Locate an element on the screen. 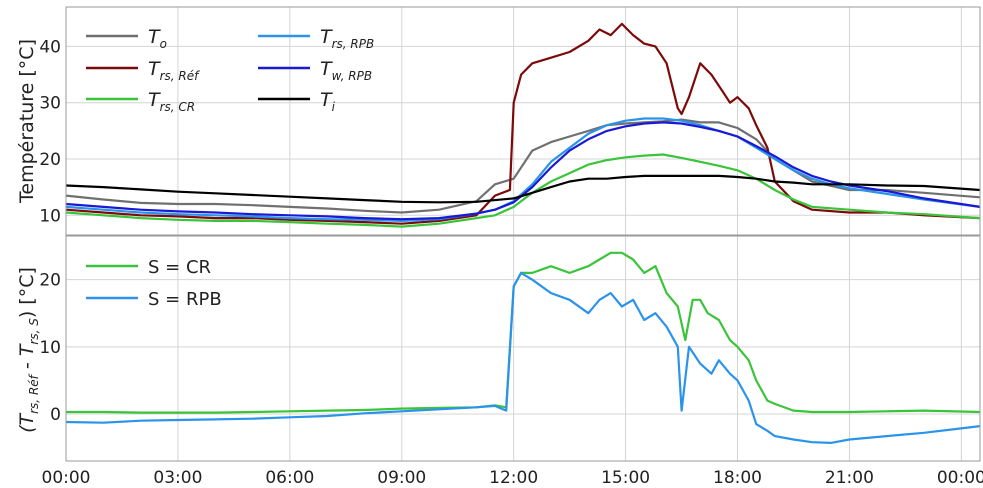  legend-label-t-rs-rpb: Trs, RPB is located at coordinates (347, 38).